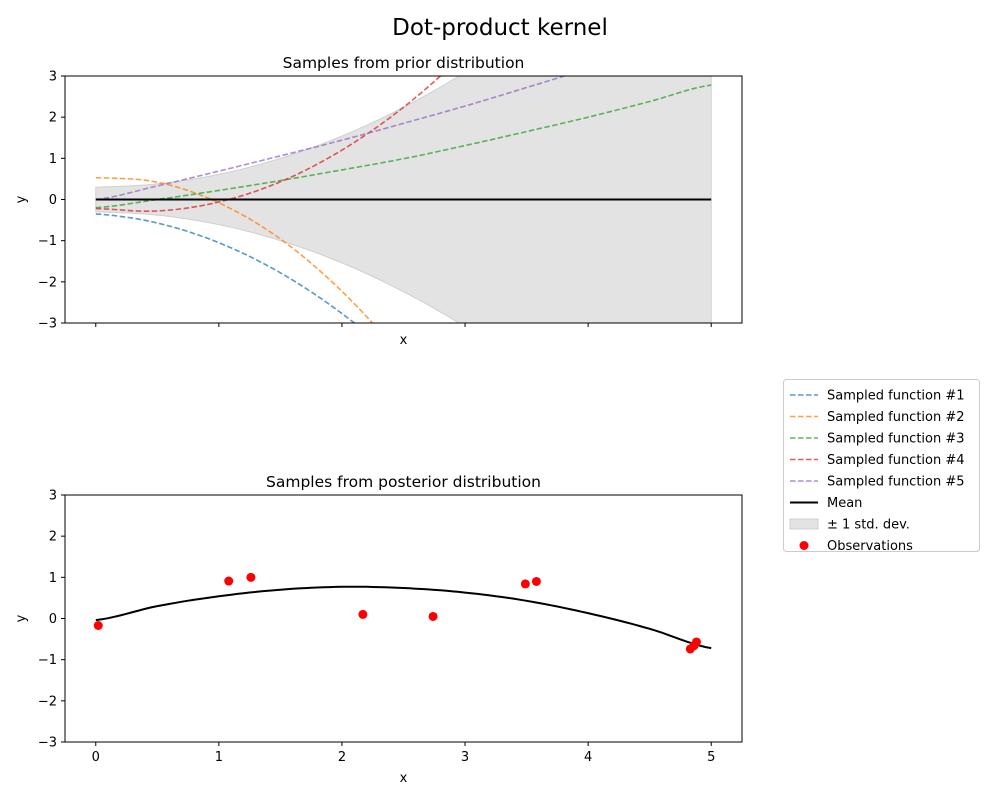 Image resolution: width=1000 pixels, height=800 pixels. Describe the element at coordinates (403, 482) in the screenshot. I see `subplot-title: Samples from posterior distribution` at that location.